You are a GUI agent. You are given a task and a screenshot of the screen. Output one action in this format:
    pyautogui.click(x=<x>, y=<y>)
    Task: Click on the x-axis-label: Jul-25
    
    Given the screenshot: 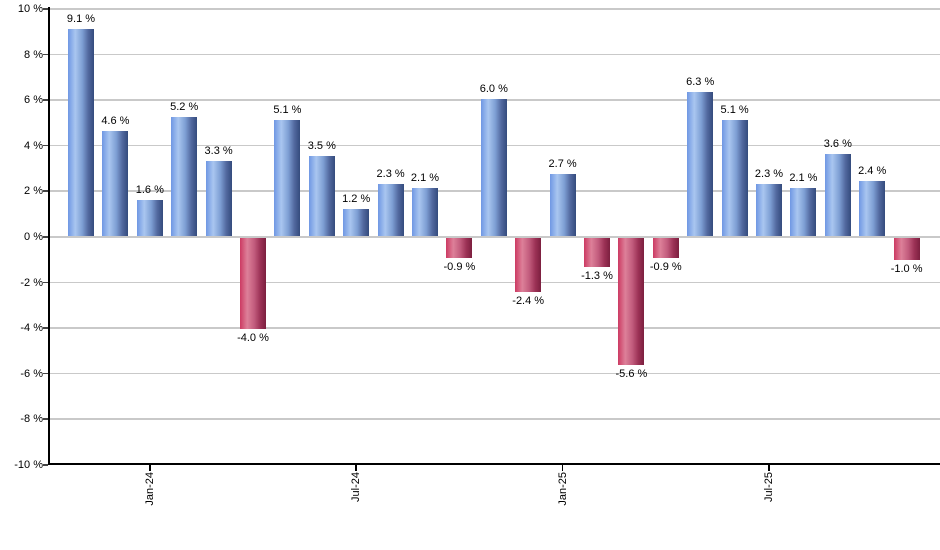 What is the action you would take?
    pyautogui.click(x=769, y=487)
    